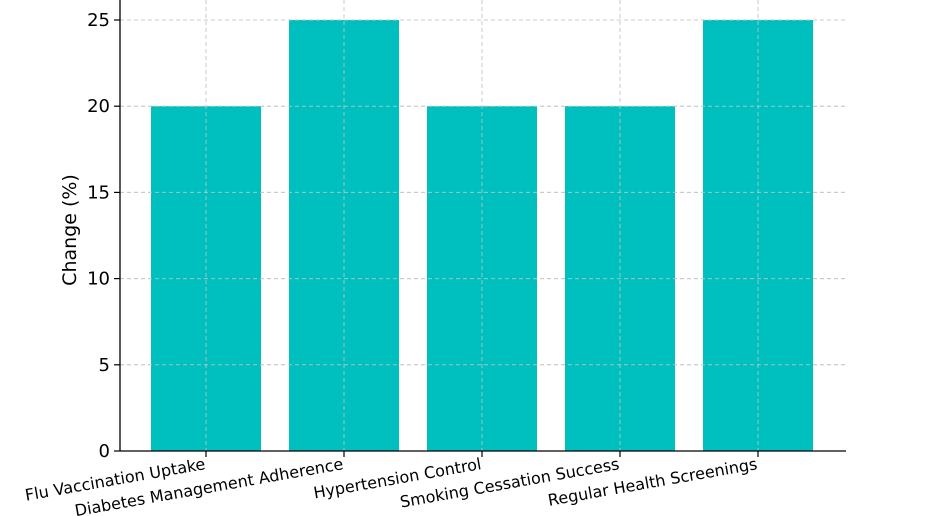 Image resolution: width=940 pixels, height=516 pixels. Describe the element at coordinates (104, 451) in the screenshot. I see `y-tick-label: 0` at that location.